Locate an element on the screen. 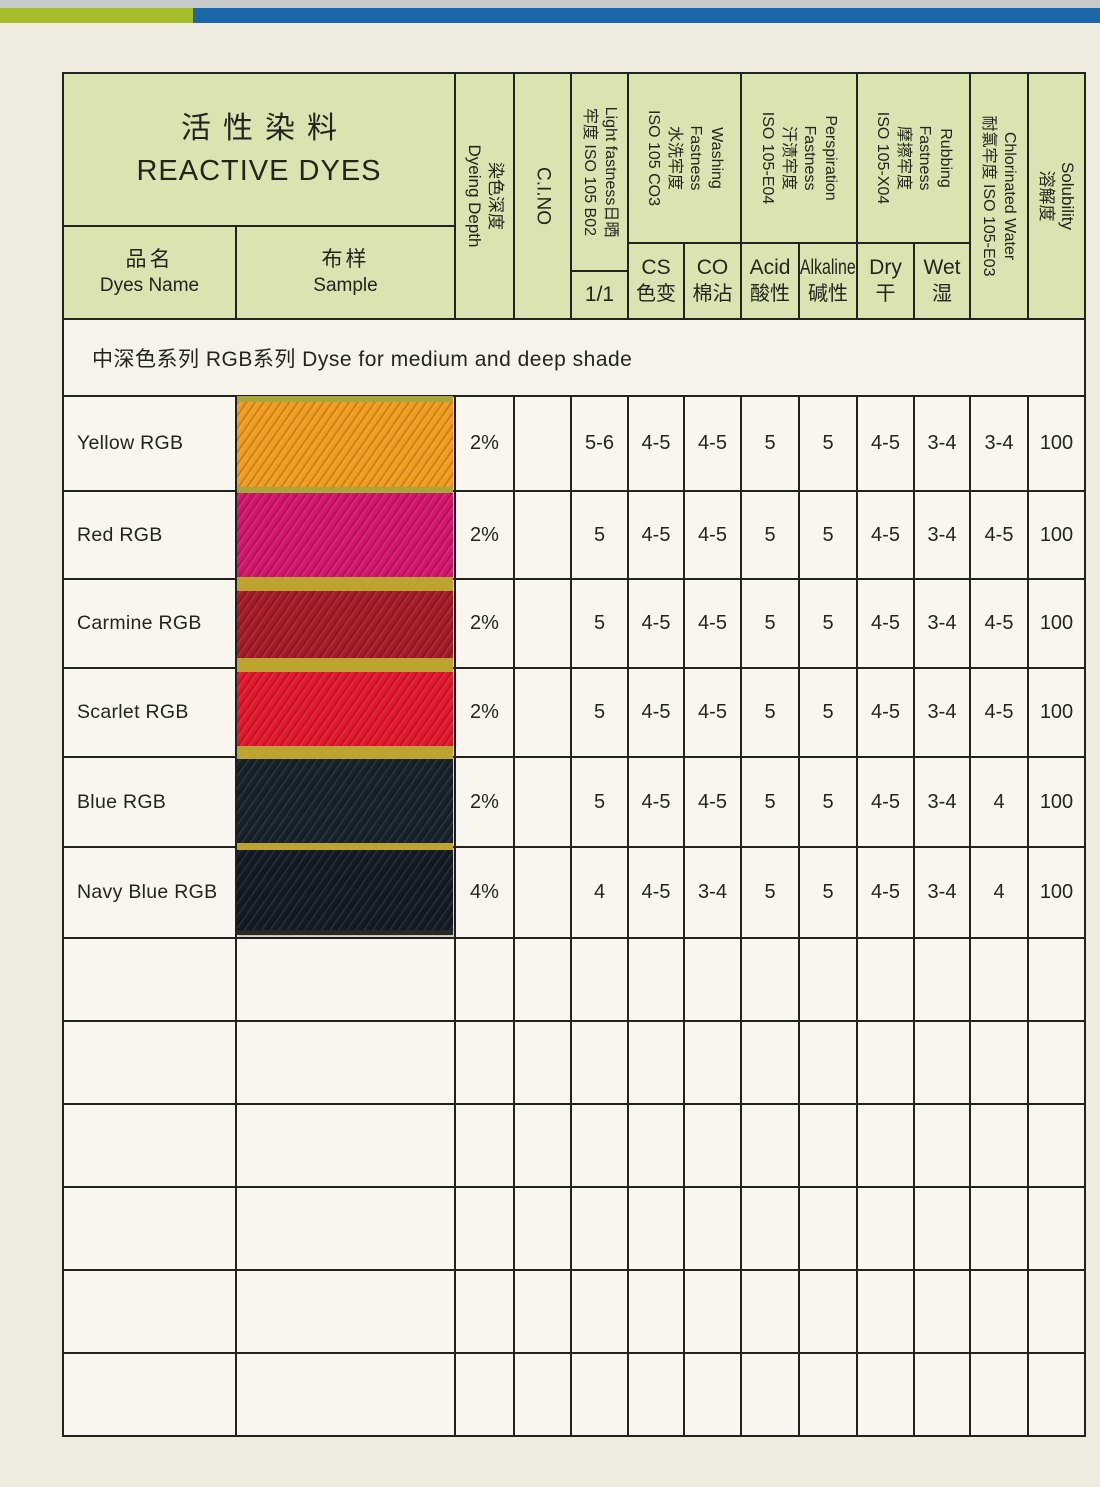 This screenshot has width=1100, height=1487. solubility-line2: 溶解度 is located at coordinates (1046, 196).